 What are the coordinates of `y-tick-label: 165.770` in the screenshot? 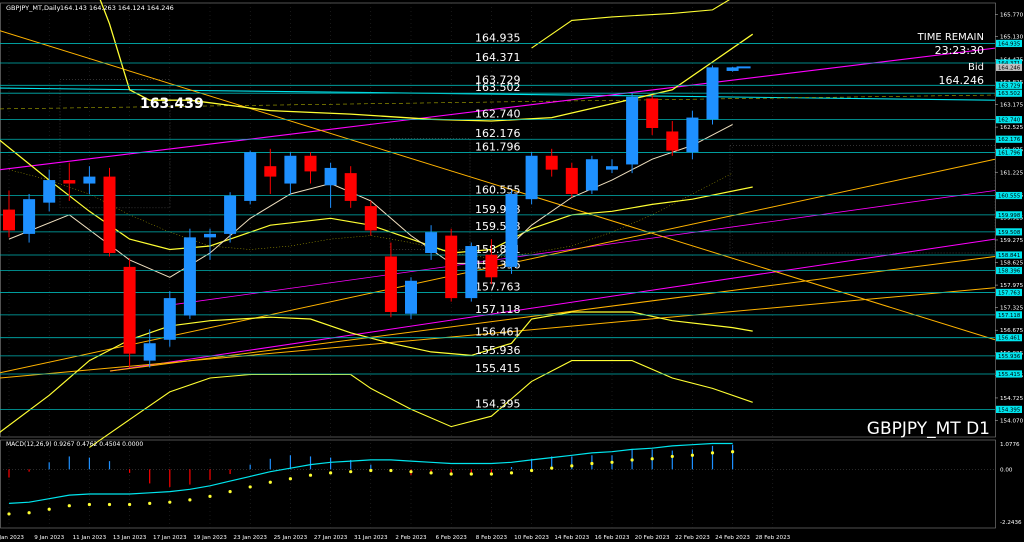 It's located at (1012, 15).